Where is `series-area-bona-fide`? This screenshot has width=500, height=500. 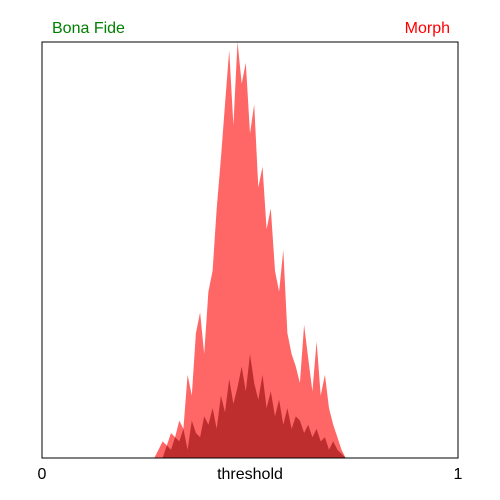
series-area-bona-fide is located at coordinates (254, 406).